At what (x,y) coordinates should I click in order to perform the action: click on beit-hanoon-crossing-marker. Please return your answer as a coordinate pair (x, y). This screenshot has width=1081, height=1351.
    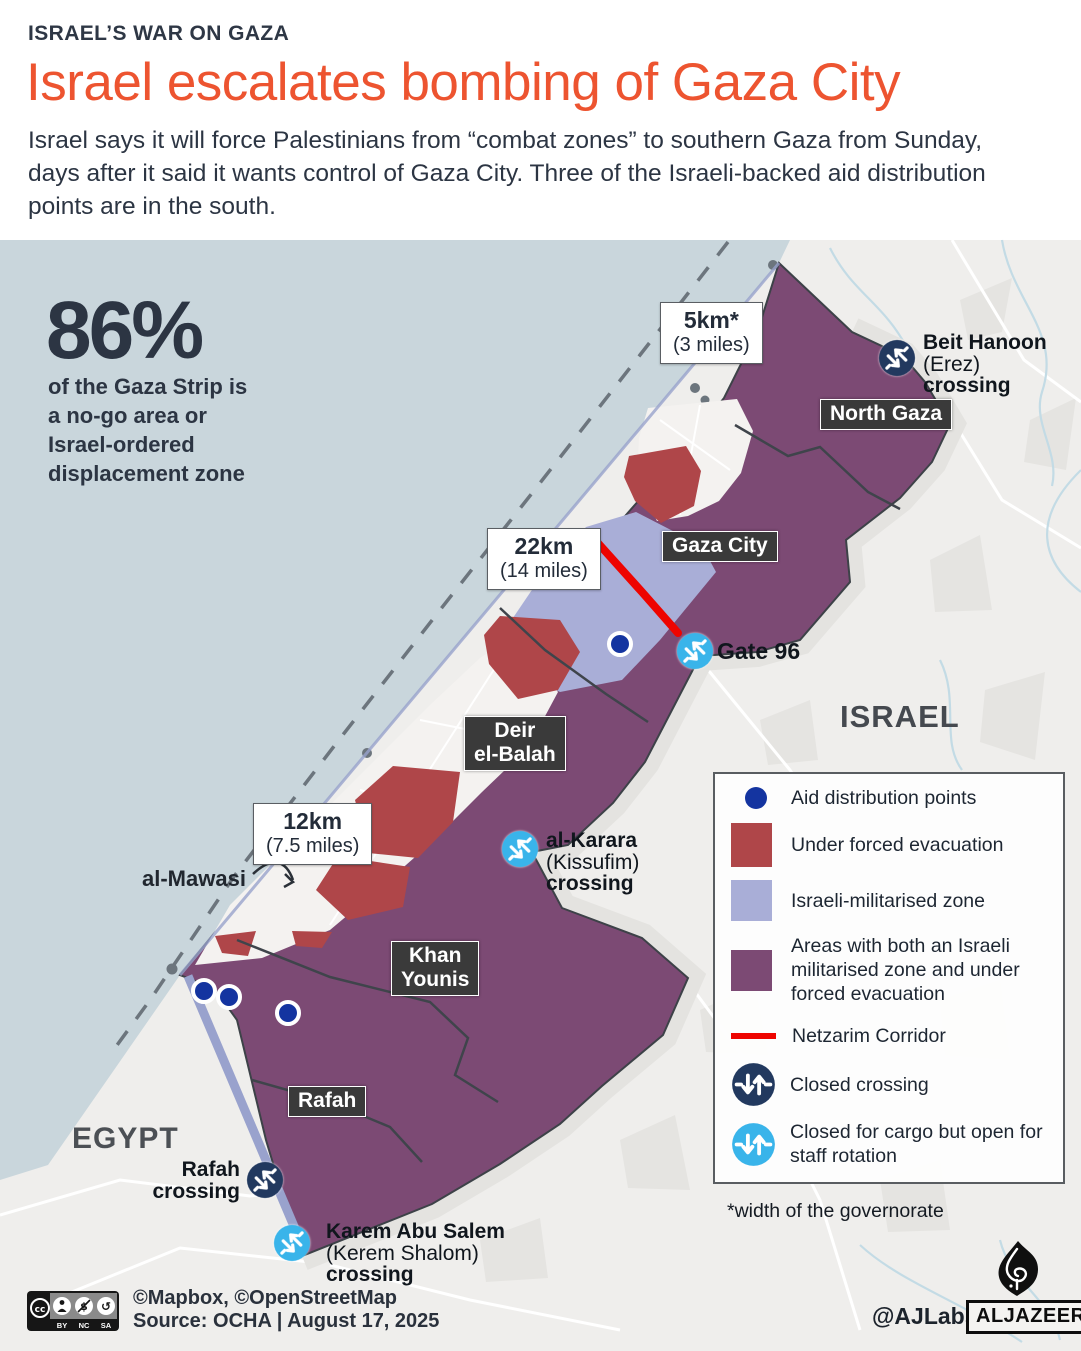
    Looking at the image, I should click on (897, 358).